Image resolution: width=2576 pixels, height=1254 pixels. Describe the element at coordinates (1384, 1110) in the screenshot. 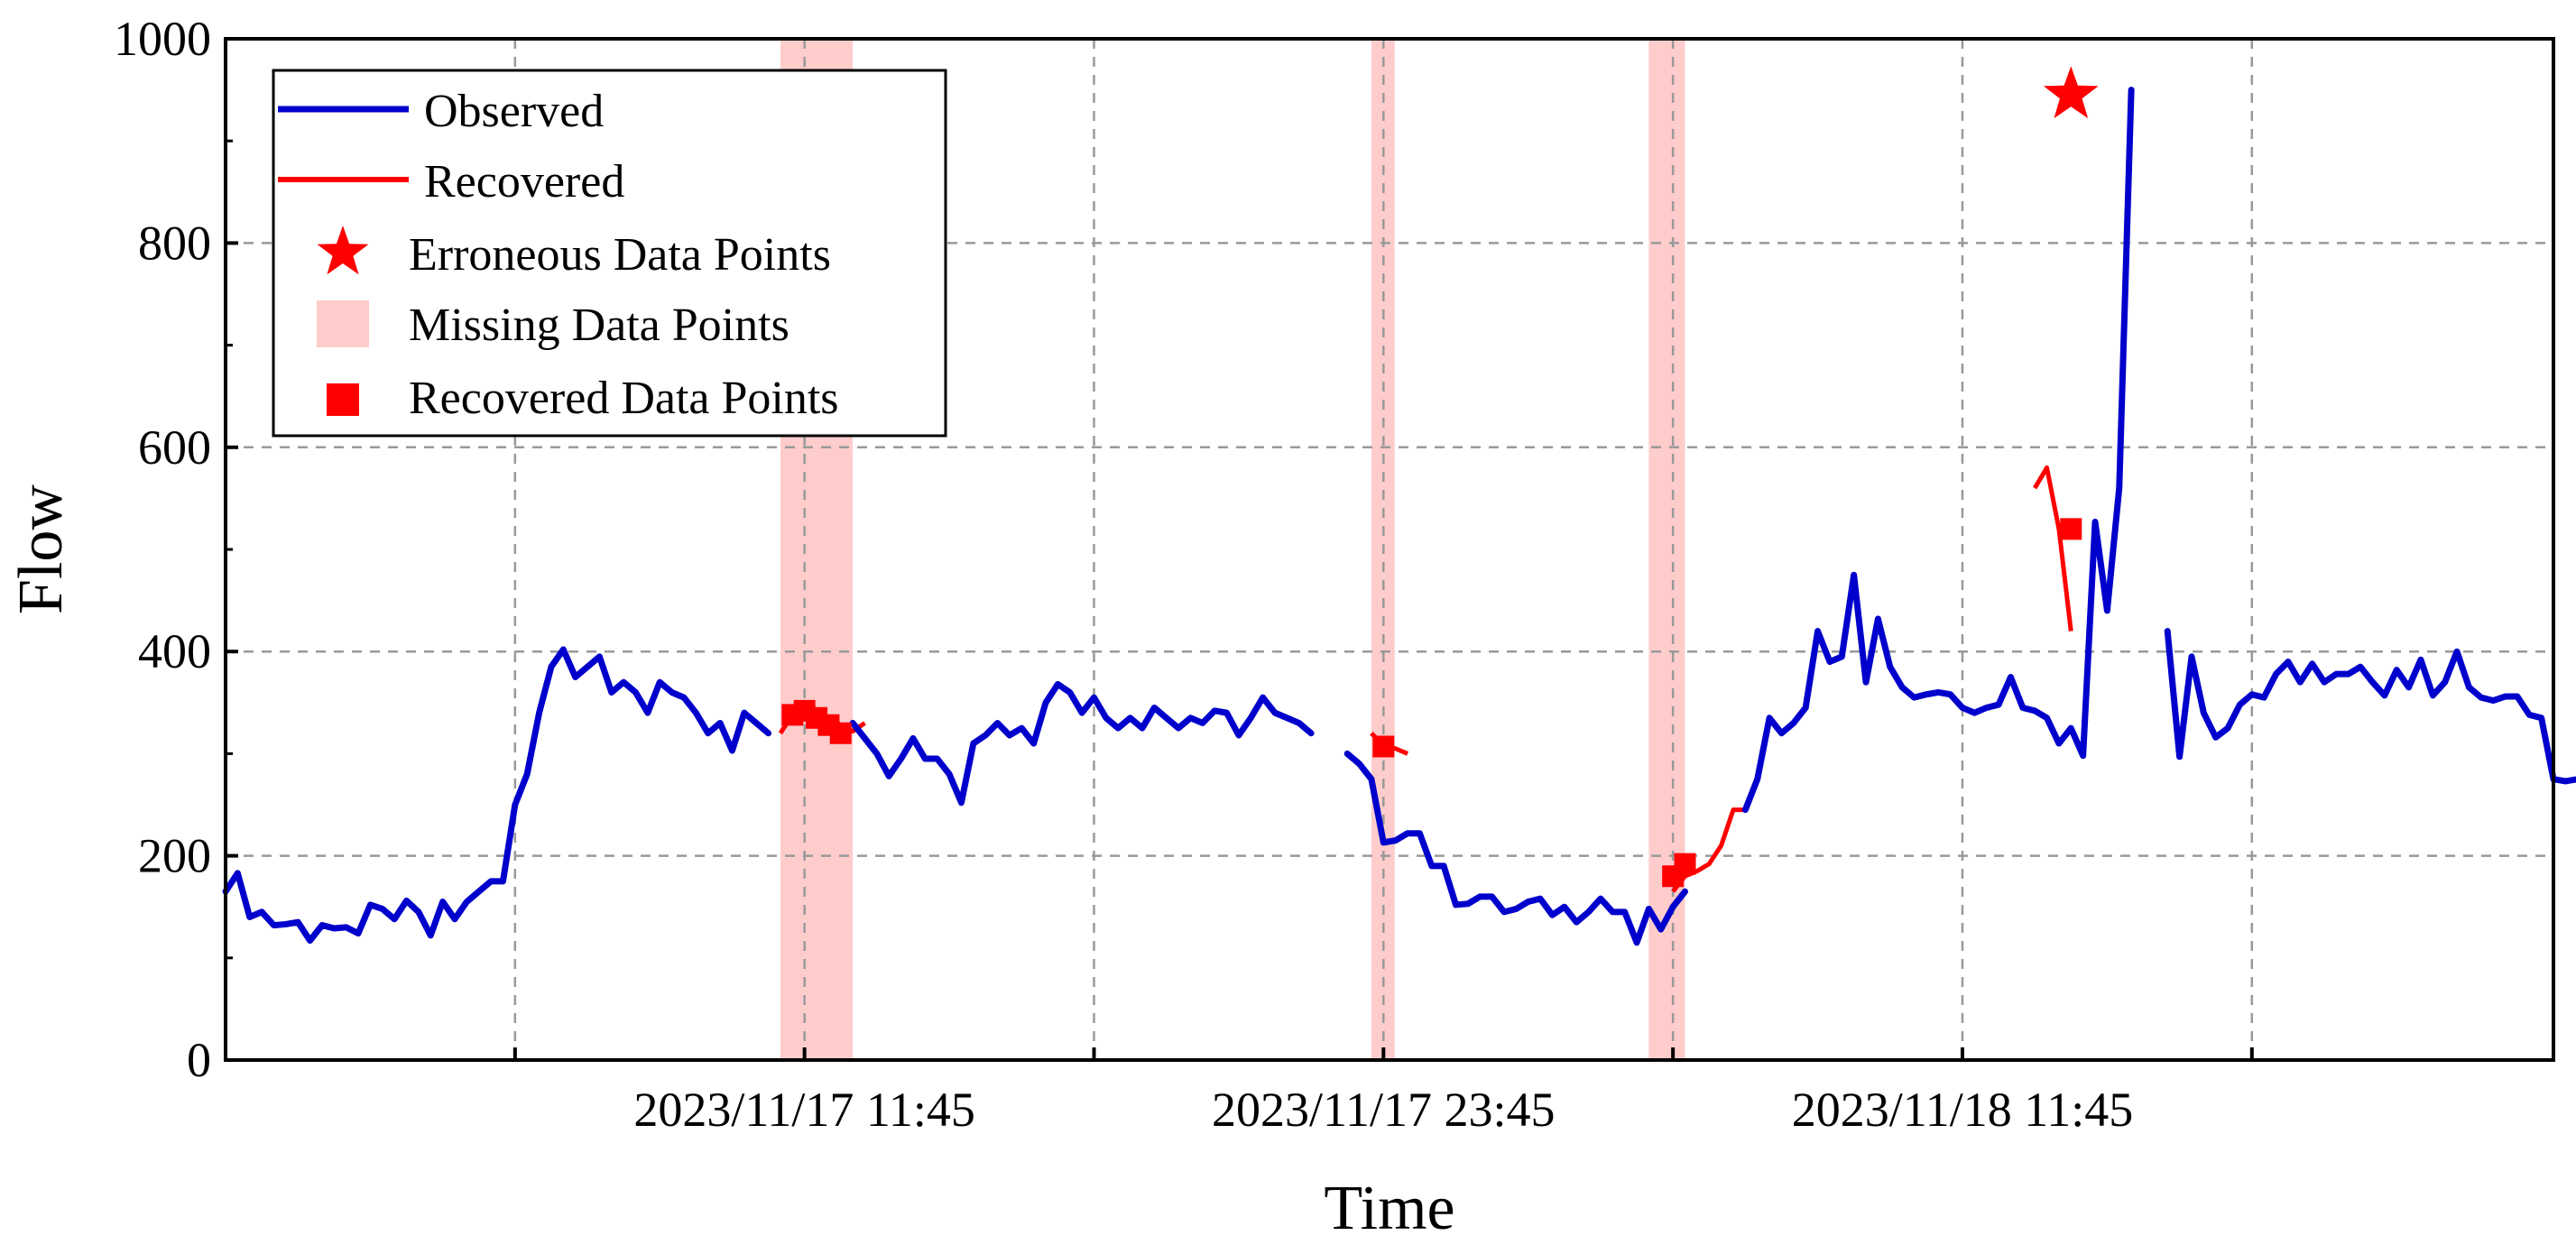

I see `x-tick-label-1: 2023/11/17 23:45` at that location.